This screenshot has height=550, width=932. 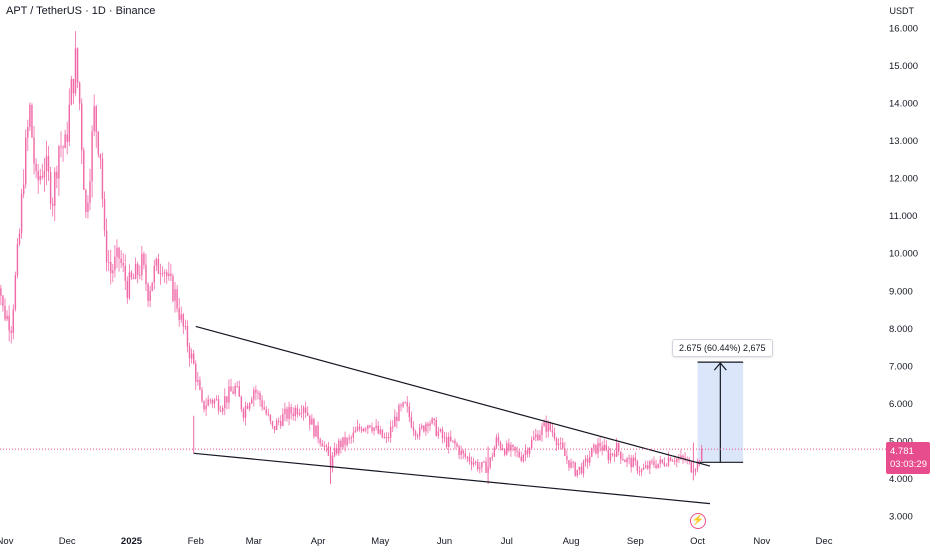 I want to click on upper-wedge-line, so click(x=453, y=396).